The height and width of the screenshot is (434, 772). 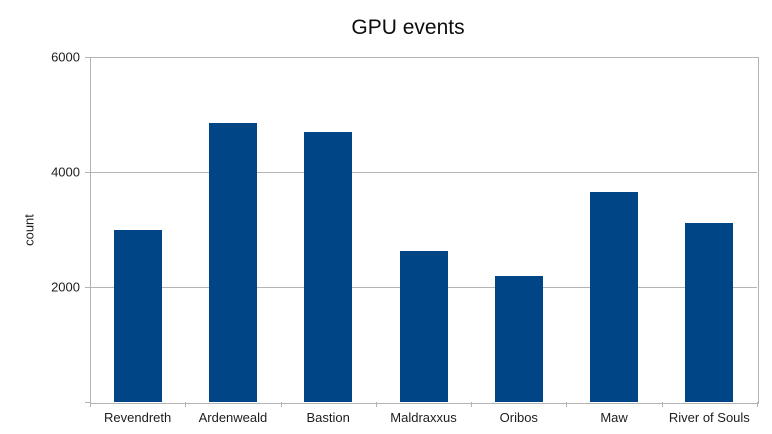 What do you see at coordinates (709, 417) in the screenshot?
I see `x-tick-label: River of Souls` at bounding box center [709, 417].